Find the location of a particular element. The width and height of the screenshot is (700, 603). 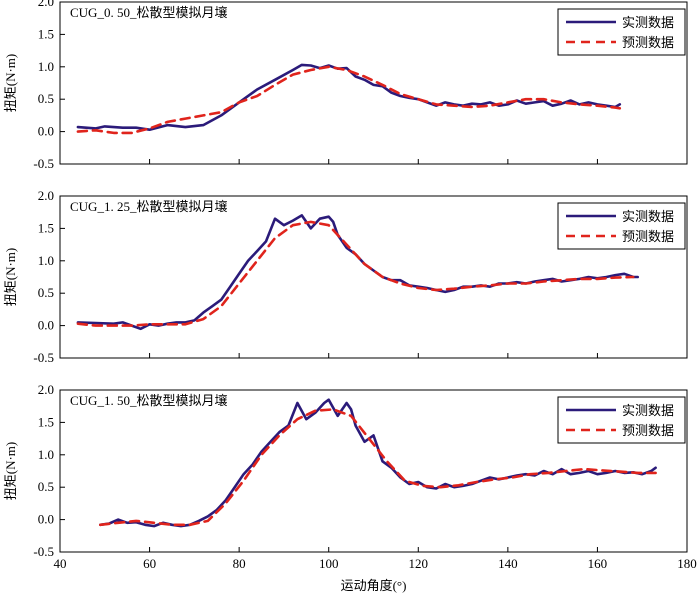

series-line-measured is located at coordinates (349, 97).